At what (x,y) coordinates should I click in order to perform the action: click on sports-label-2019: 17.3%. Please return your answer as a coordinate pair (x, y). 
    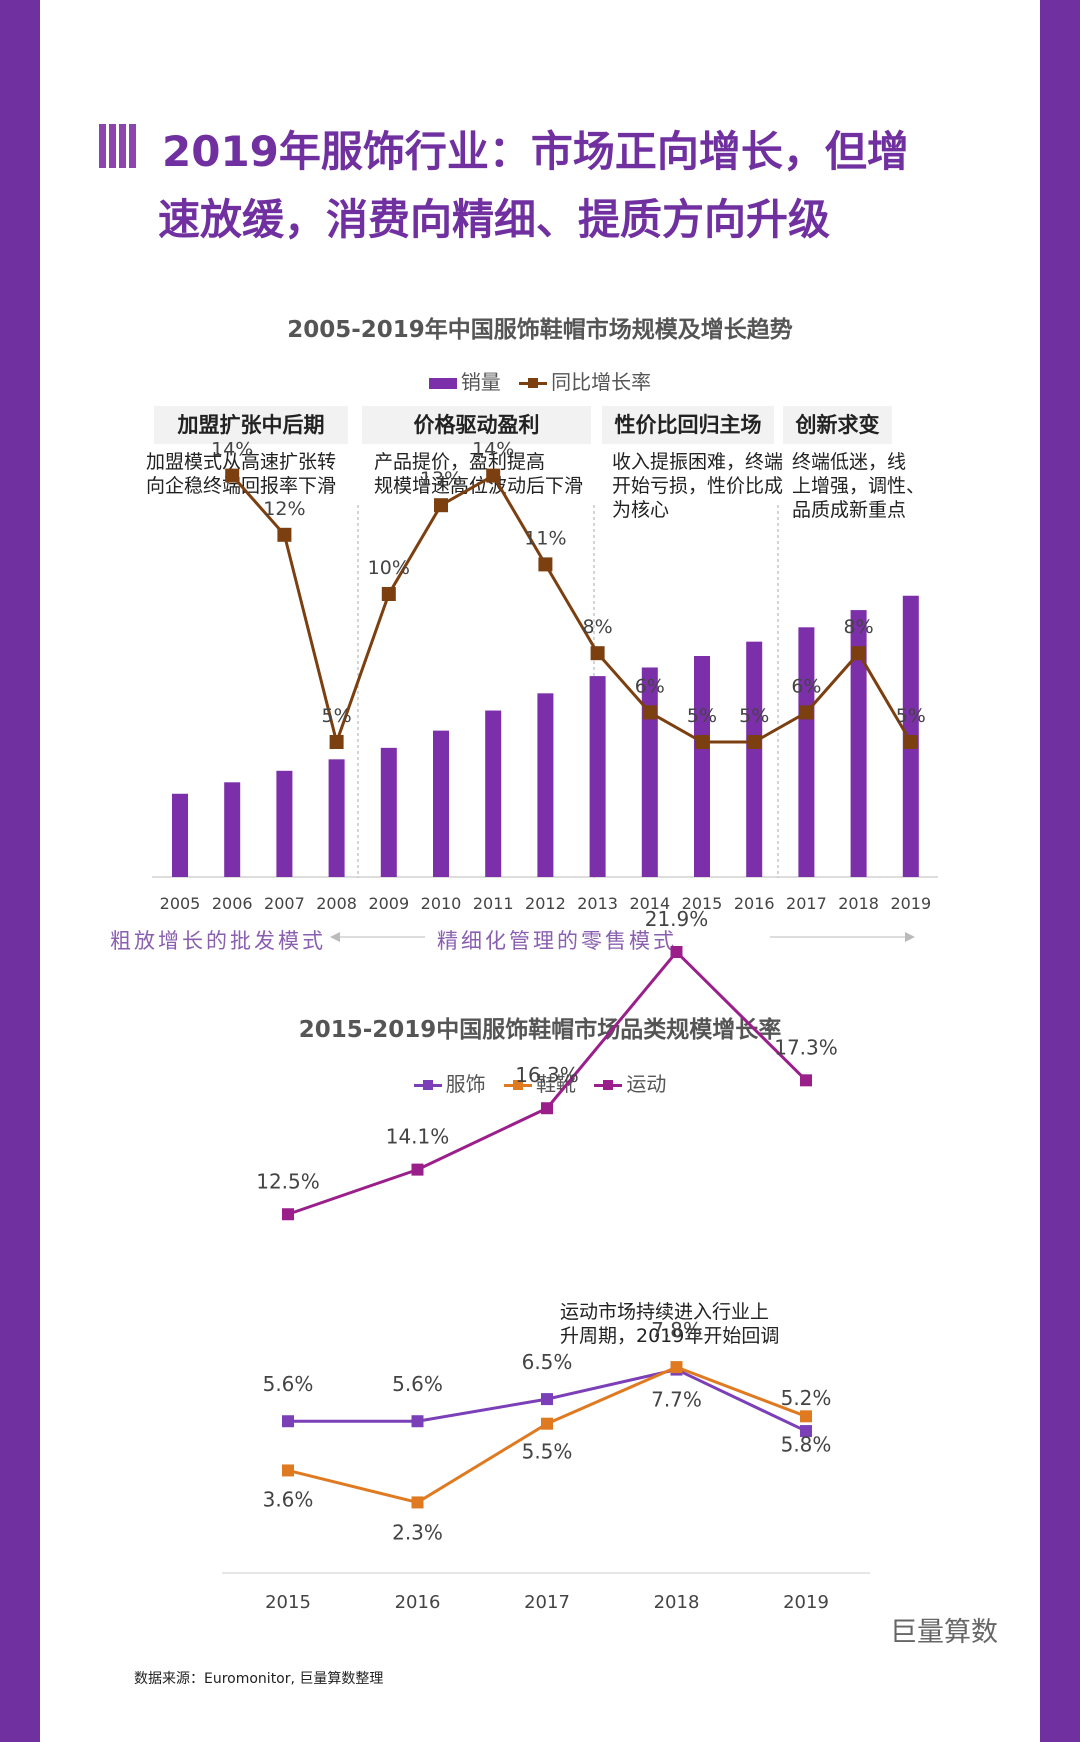
    Looking at the image, I should click on (806, 1047).